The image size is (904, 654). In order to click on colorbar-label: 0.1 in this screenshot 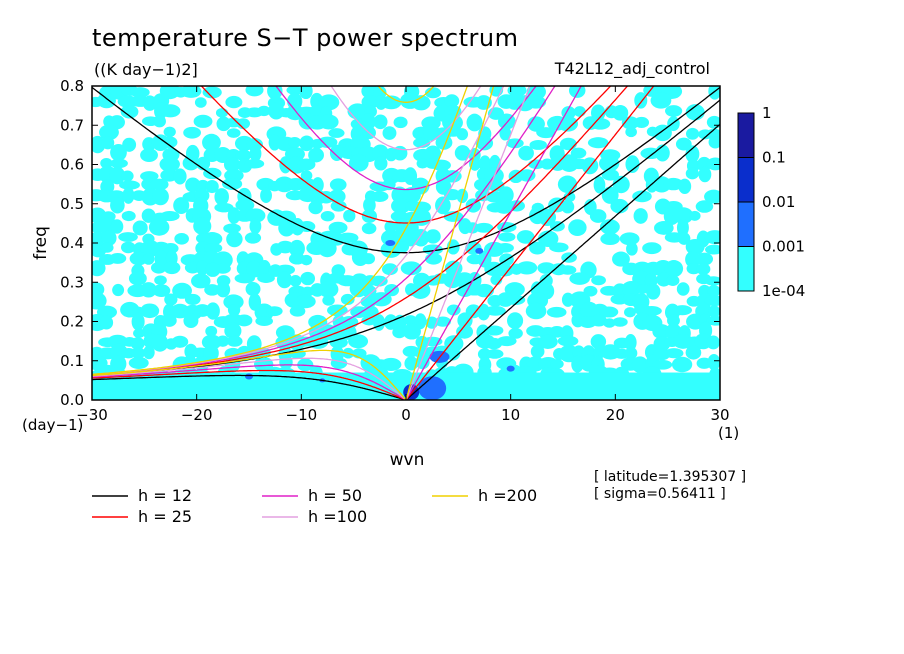, I will do `click(774, 158)`.